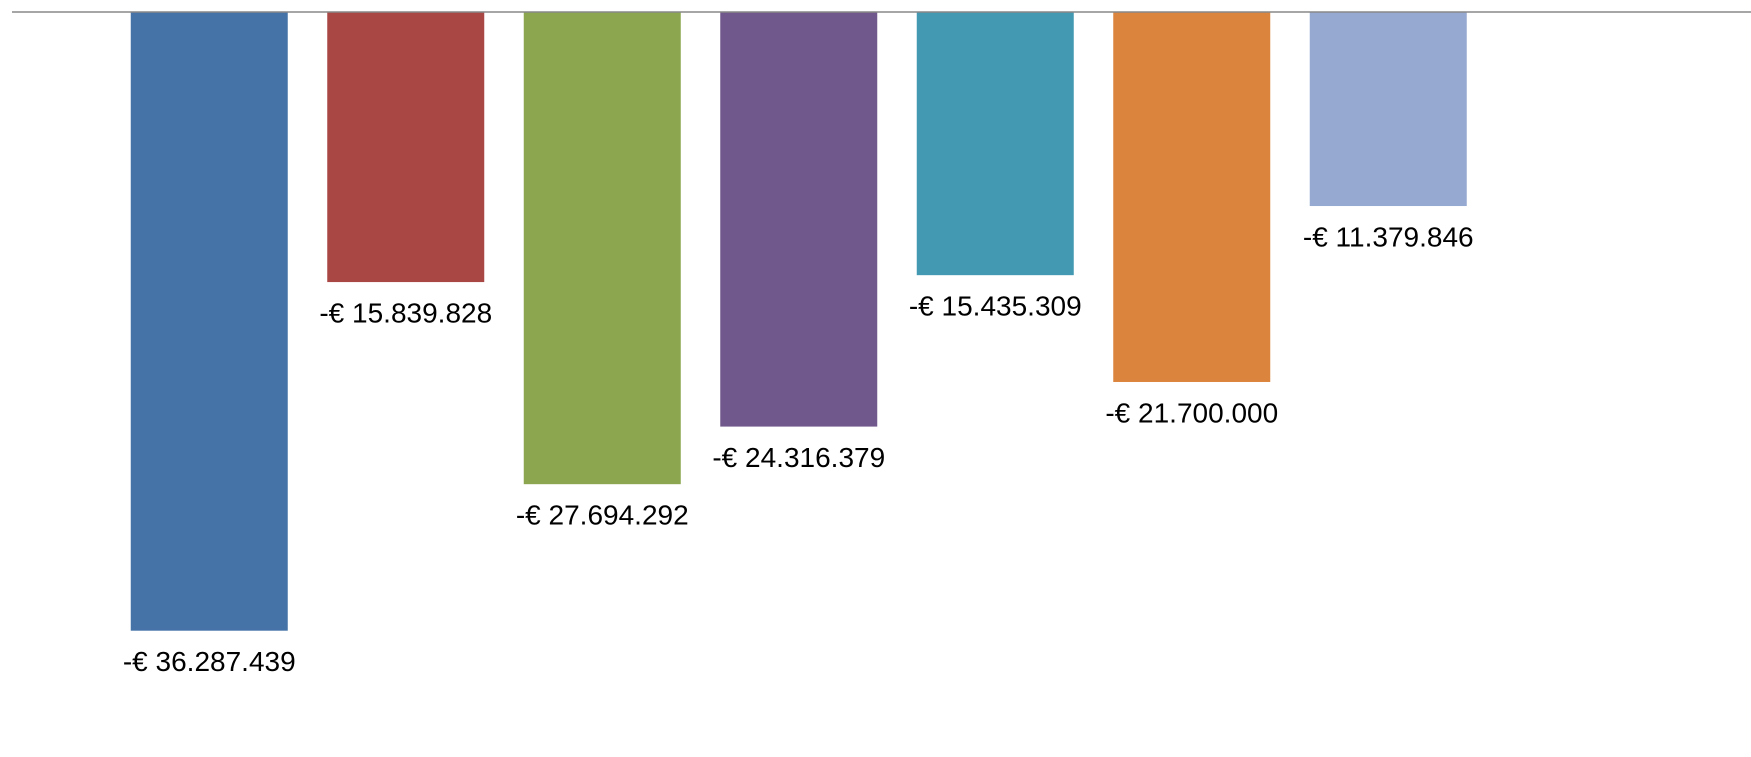 The height and width of the screenshot is (757, 1751). Describe the element at coordinates (1191, 412) in the screenshot. I see `value-label: -€ 21.700.000` at that location.